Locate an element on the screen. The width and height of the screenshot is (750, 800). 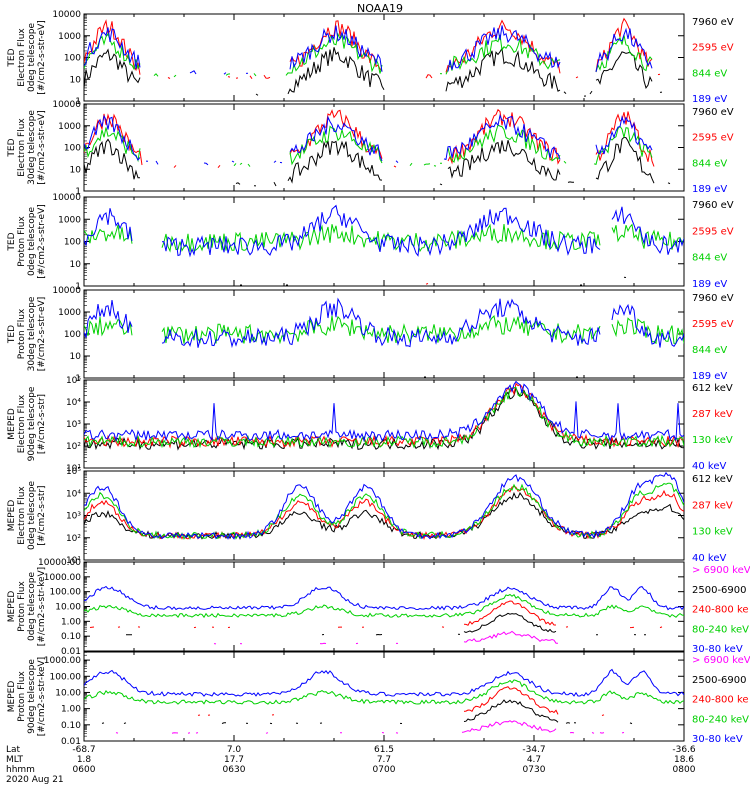
channel-label: 40 keV is located at coordinates (709, 558).